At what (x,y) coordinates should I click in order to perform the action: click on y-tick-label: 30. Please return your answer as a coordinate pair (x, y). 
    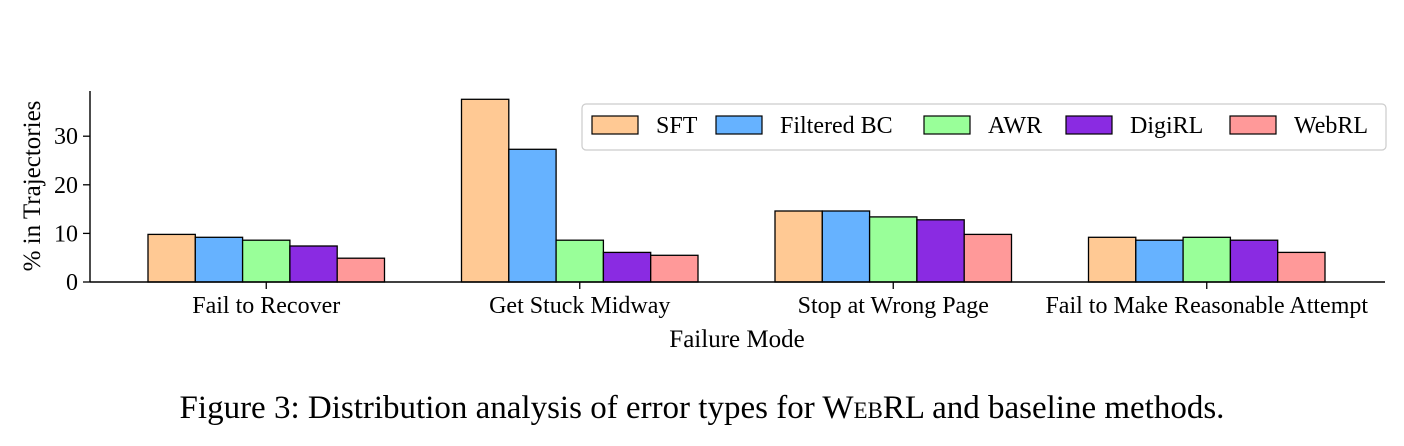
    Looking at the image, I should click on (66, 137).